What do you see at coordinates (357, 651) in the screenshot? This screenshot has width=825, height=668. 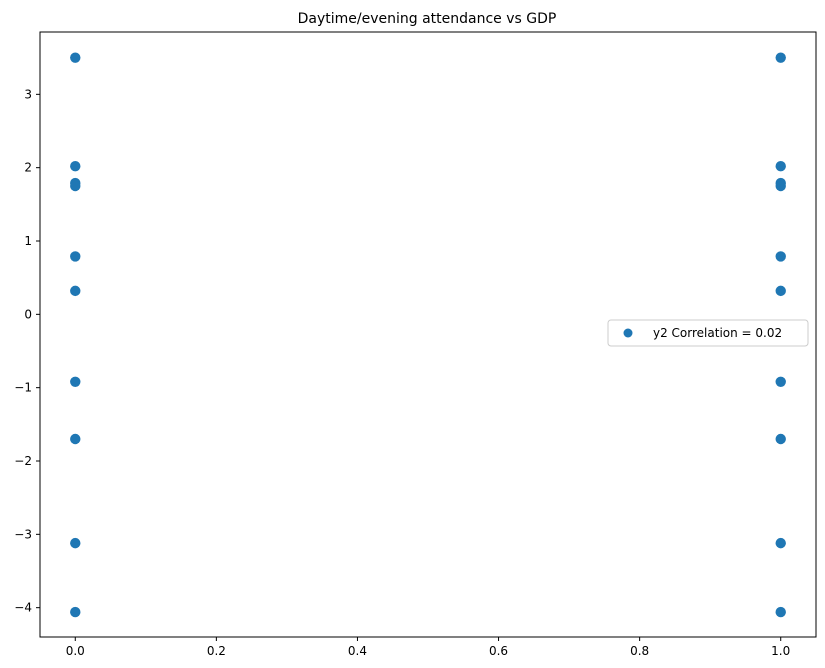 I see `x-tick-label: 0.4` at bounding box center [357, 651].